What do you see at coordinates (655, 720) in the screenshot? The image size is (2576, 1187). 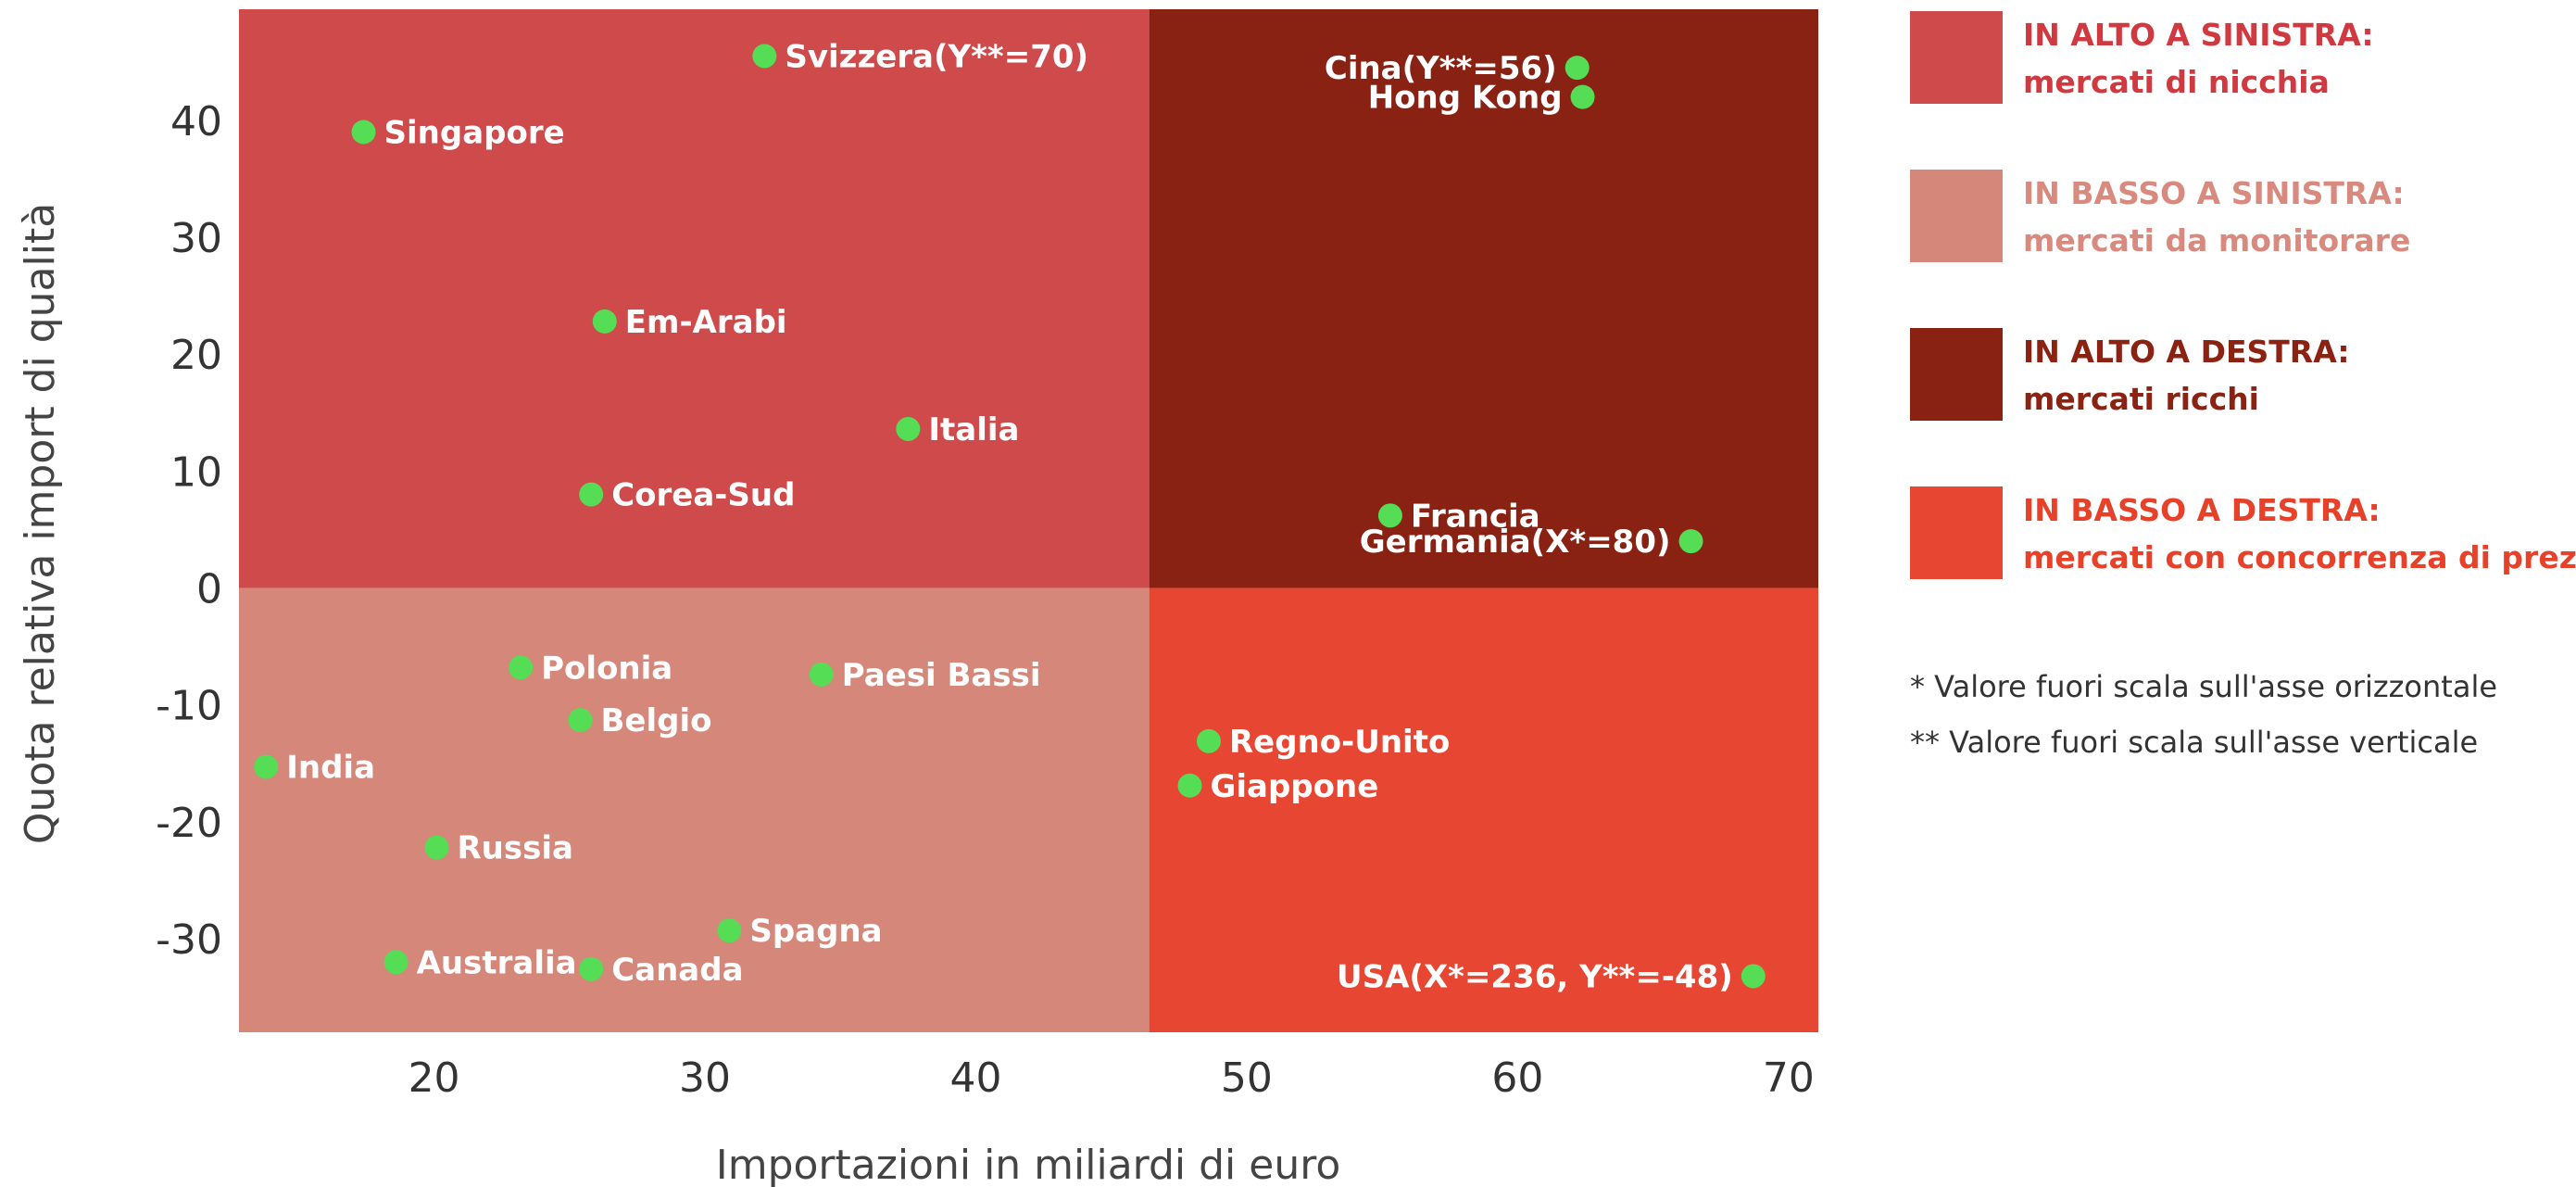 I see `data-point-label: Belgio` at bounding box center [655, 720].